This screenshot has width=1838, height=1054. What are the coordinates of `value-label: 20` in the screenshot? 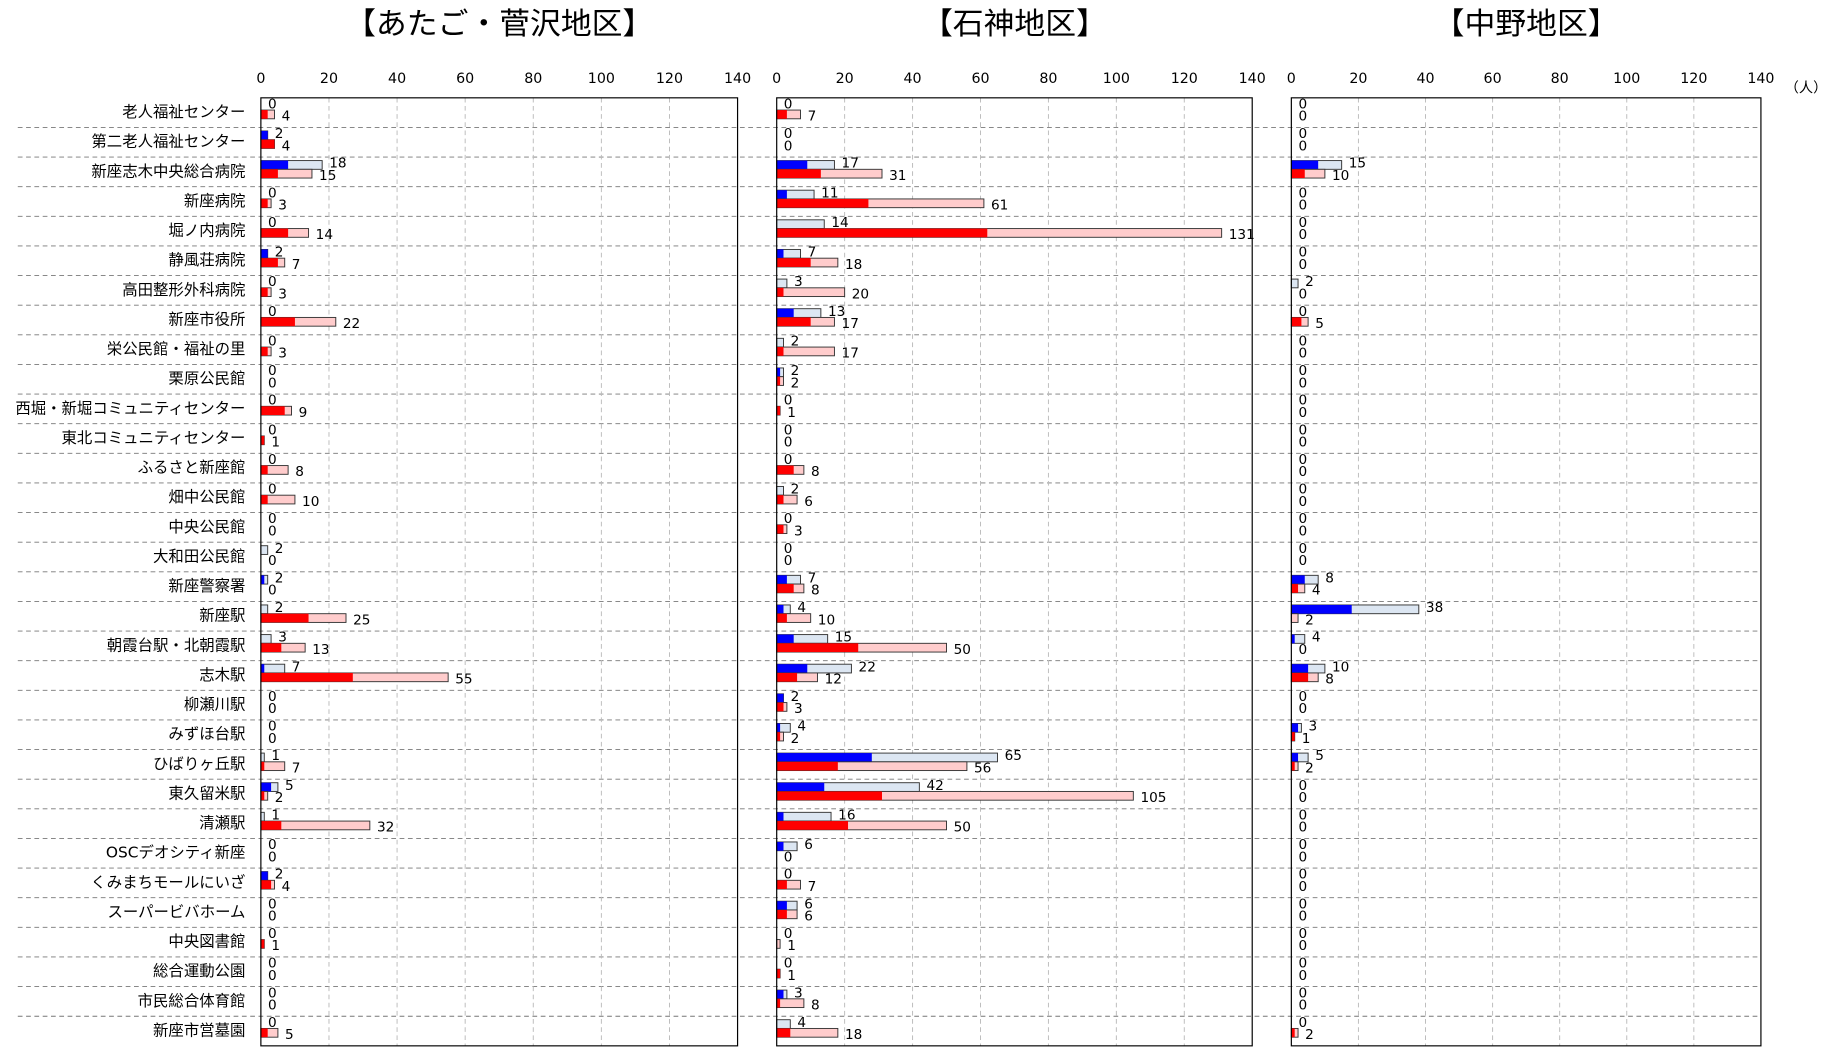 It's located at (860, 295).